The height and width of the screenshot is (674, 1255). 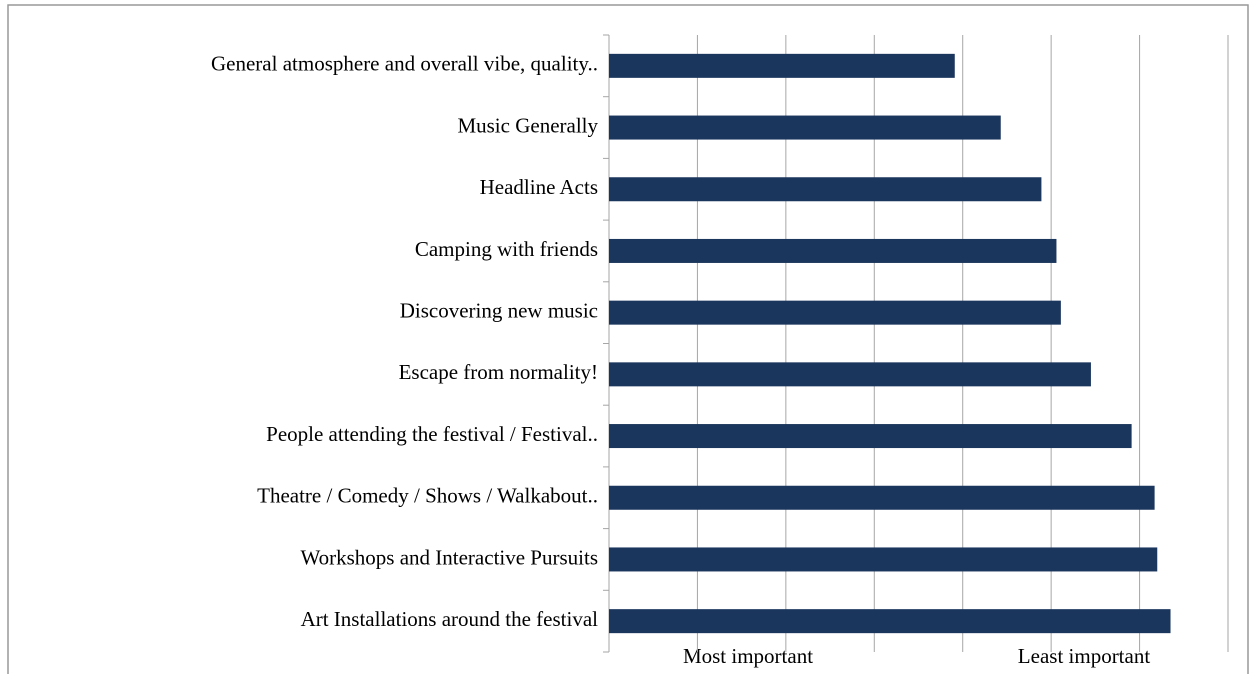 What do you see at coordinates (427, 496) in the screenshot?
I see `y-tick-label: Theatre / Comedy / Shows / Walkabout..` at bounding box center [427, 496].